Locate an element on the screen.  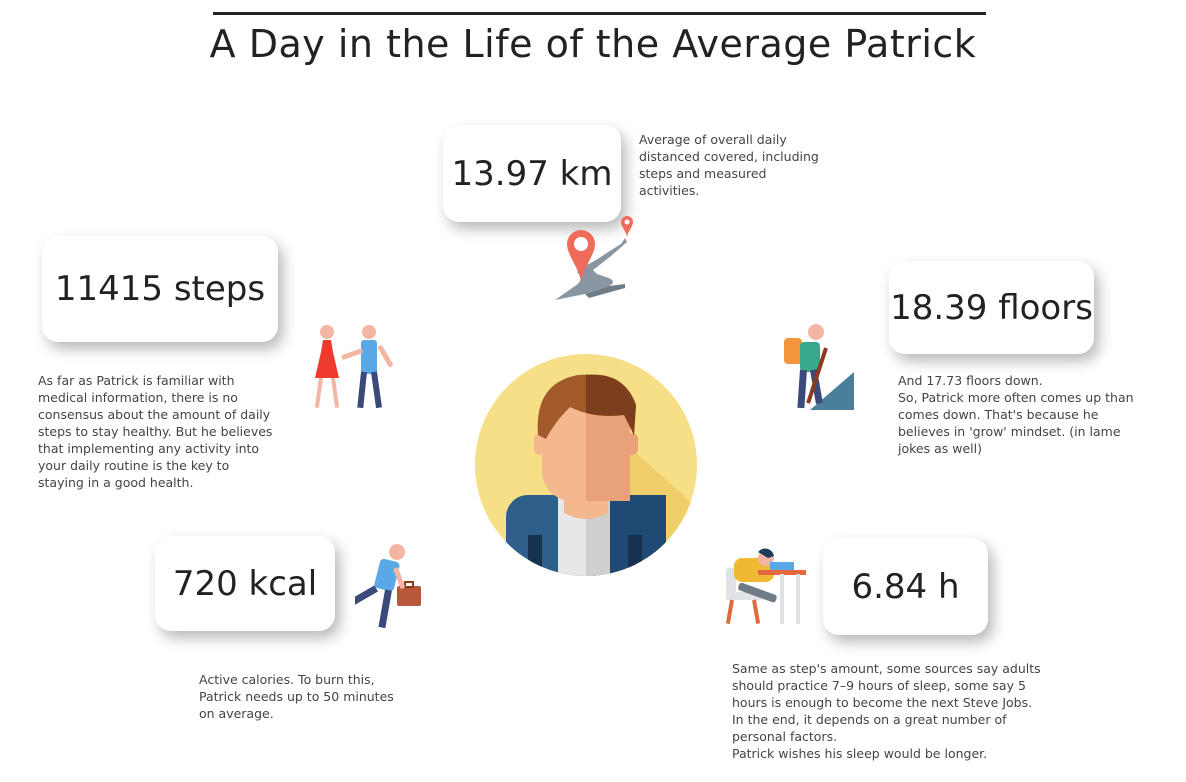
distance-card: 13.97 km is located at coordinates (532, 173).